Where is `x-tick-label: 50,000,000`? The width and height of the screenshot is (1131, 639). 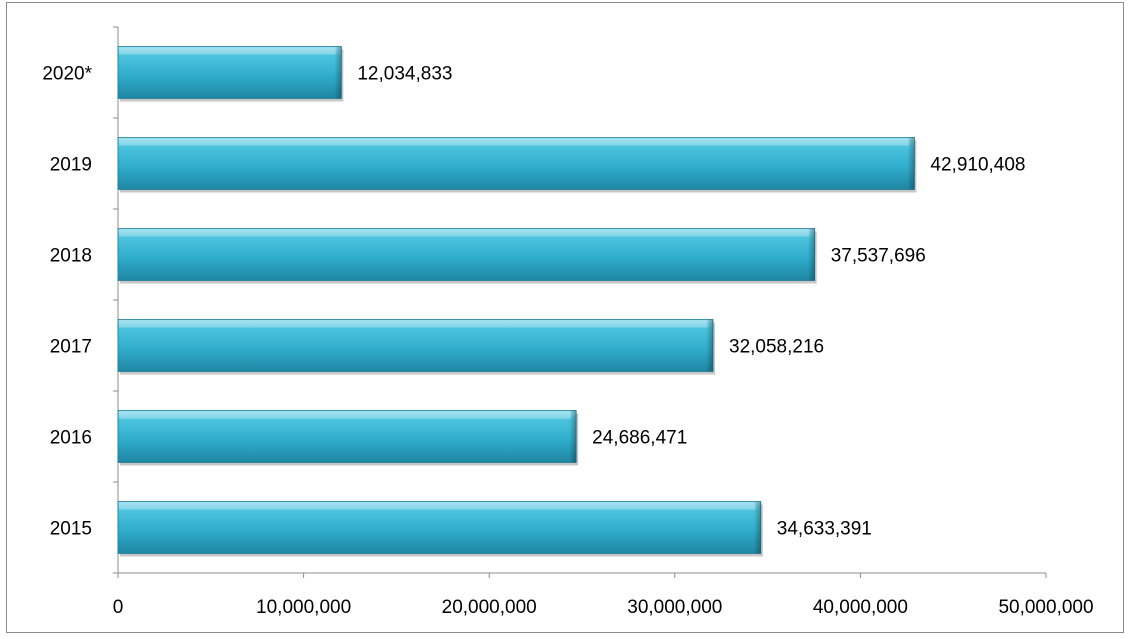 x-tick-label: 50,000,000 is located at coordinates (1045, 607).